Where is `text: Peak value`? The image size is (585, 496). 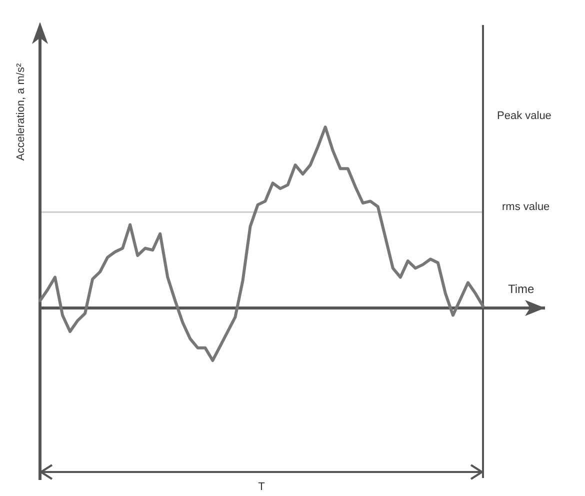
text: Peak value is located at coordinates (524, 116).